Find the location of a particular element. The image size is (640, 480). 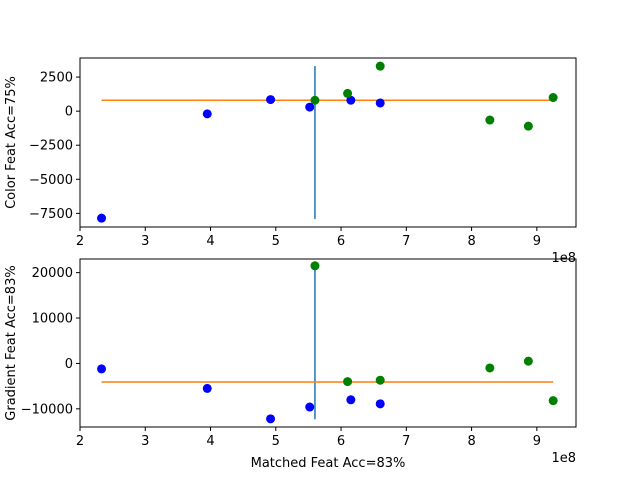

x-axis-label: Matched Feat Acc=83% is located at coordinates (328, 463).